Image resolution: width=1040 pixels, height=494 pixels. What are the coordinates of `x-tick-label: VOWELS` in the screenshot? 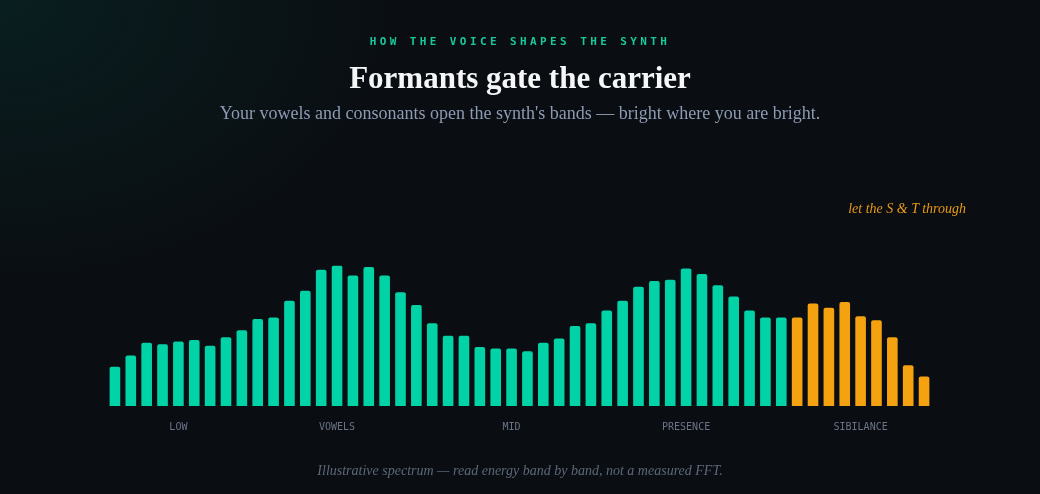 It's located at (337, 426).